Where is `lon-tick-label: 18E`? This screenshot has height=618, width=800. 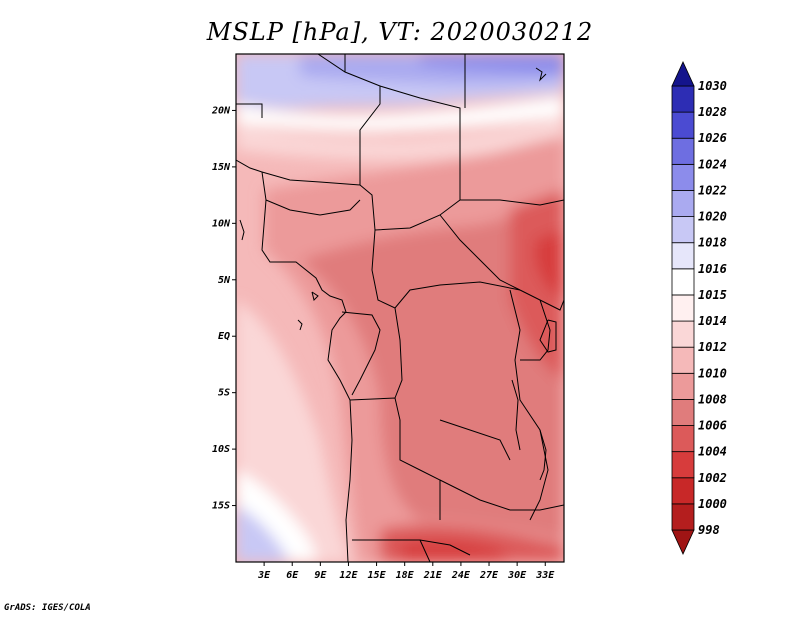
lon-tick-label: 18E is located at coordinates (405, 575).